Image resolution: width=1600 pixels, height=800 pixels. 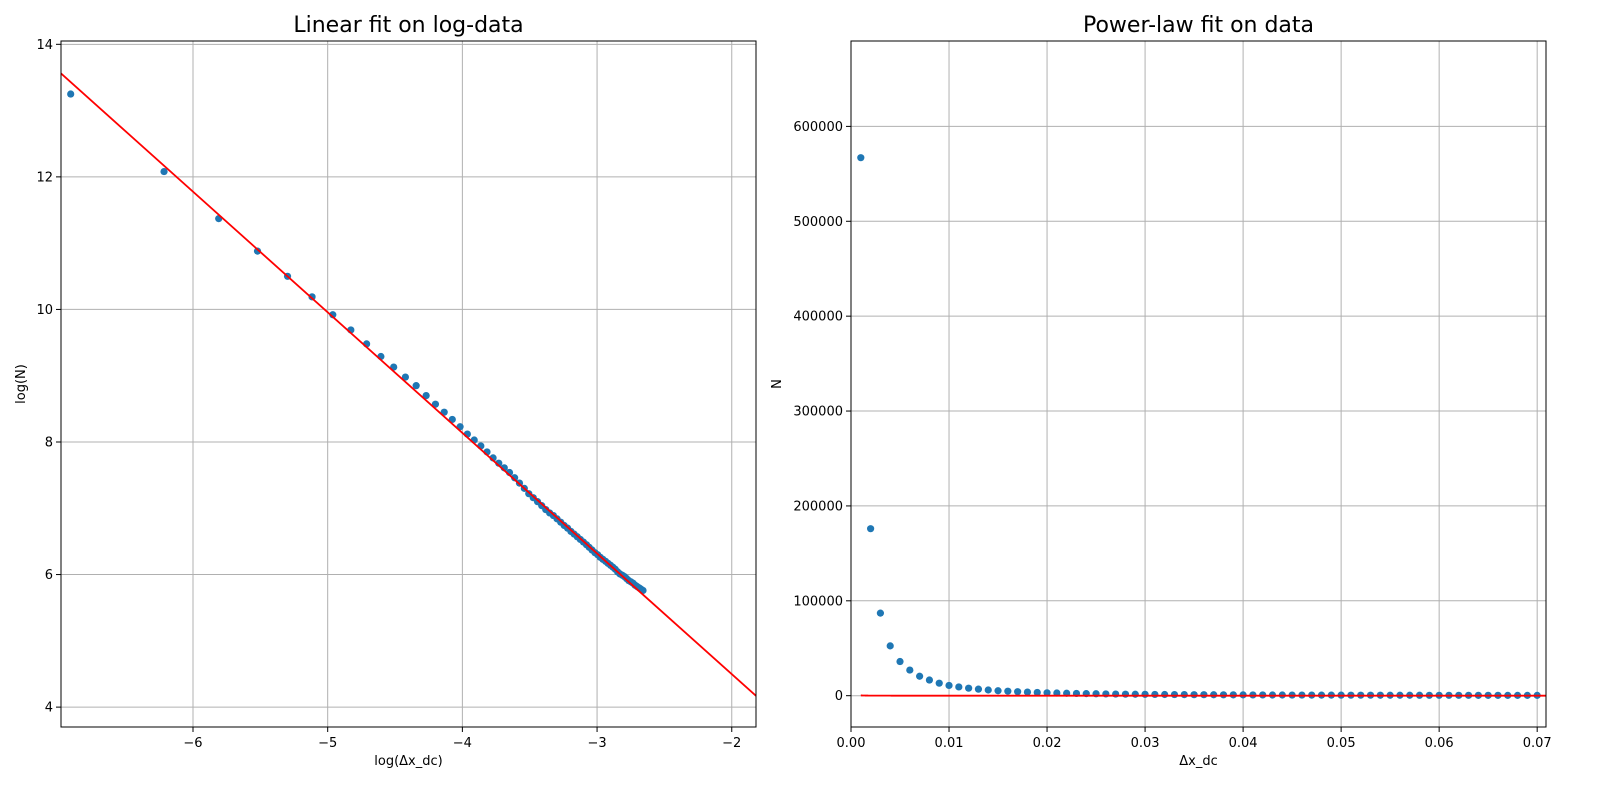 What do you see at coordinates (44, 310) in the screenshot?
I see `left-y-tick-label: 10` at bounding box center [44, 310].